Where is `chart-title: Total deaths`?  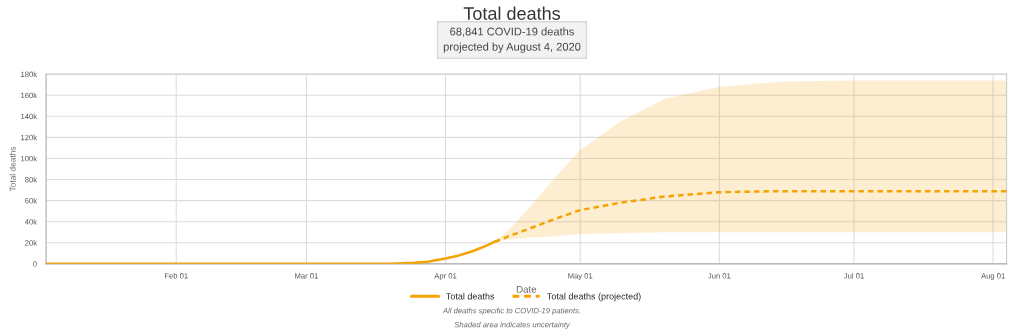 chart-title: Total deaths is located at coordinates (512, 13).